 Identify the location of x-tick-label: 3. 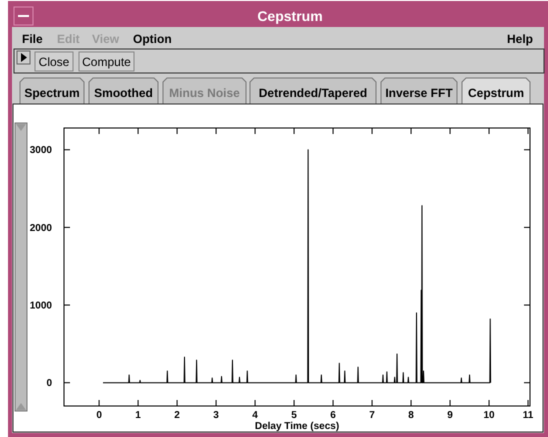
(216, 415).